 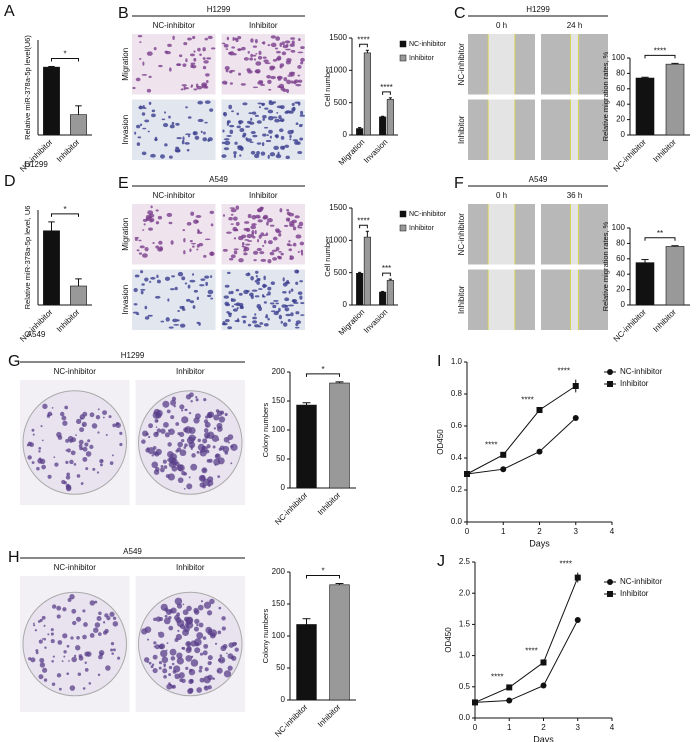 What do you see at coordinates (575, 195) in the screenshot?
I see `image-column-label: 36 h` at bounding box center [575, 195].